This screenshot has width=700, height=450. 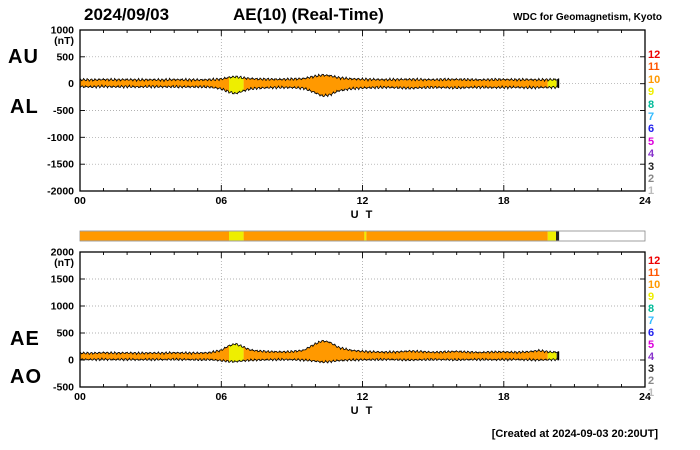 What do you see at coordinates (63, 253) in the screenshot?
I see `svg-text: 2000` at bounding box center [63, 253].